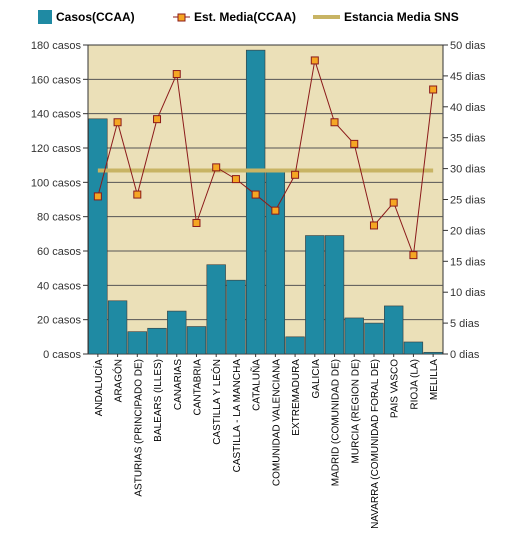 The image size is (511, 551). What do you see at coordinates (468, 139) in the screenshot?
I see `right-tick-label: 35 dias` at bounding box center [468, 139].